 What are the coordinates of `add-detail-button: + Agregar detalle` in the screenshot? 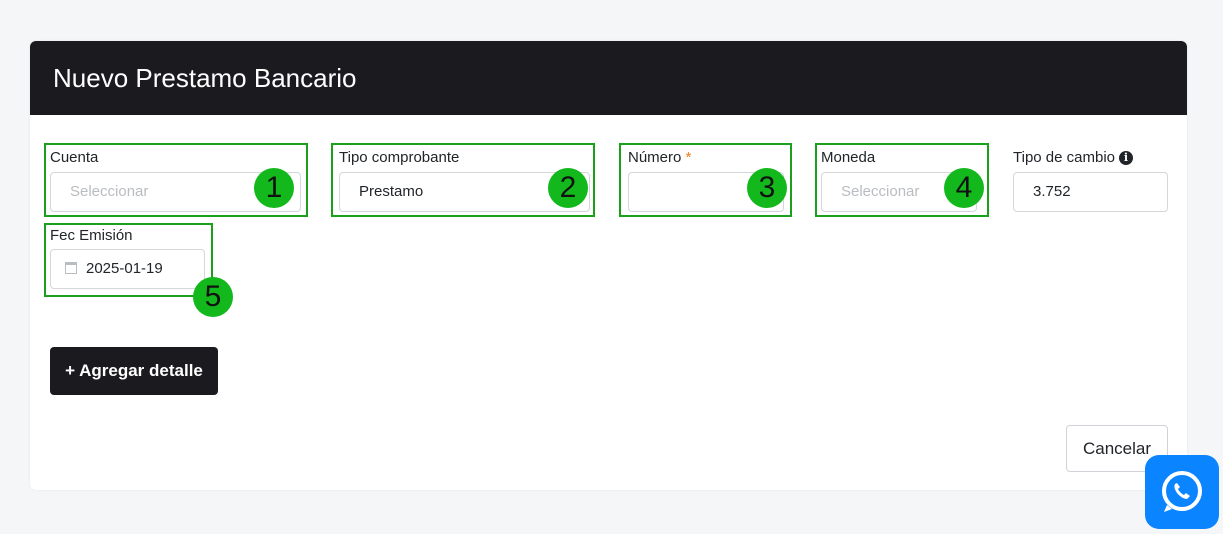 It's located at (134, 371).